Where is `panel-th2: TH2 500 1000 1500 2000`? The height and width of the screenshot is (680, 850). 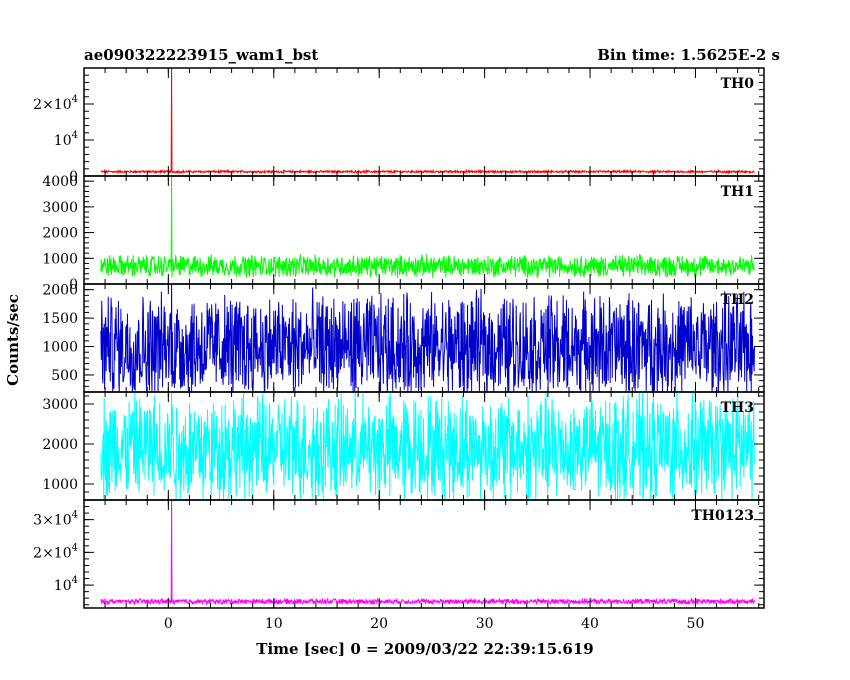
panel-th2: TH2 500 1000 1500 2000 is located at coordinates (403, 338).